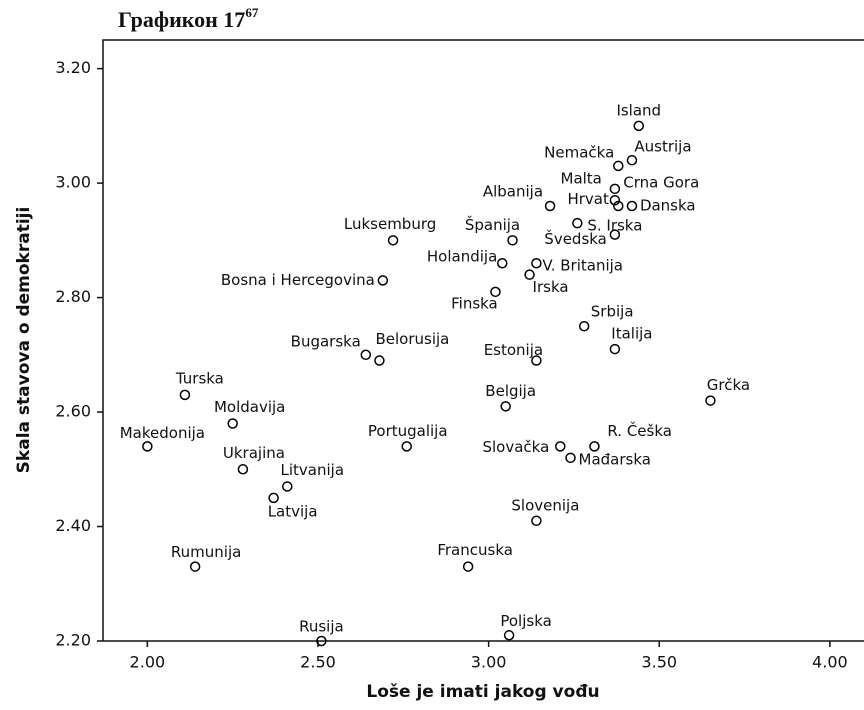 Image resolution: width=864 pixels, height=710 pixels. What do you see at coordinates (668, 205) in the screenshot?
I see `point-label: Danska` at bounding box center [668, 205].